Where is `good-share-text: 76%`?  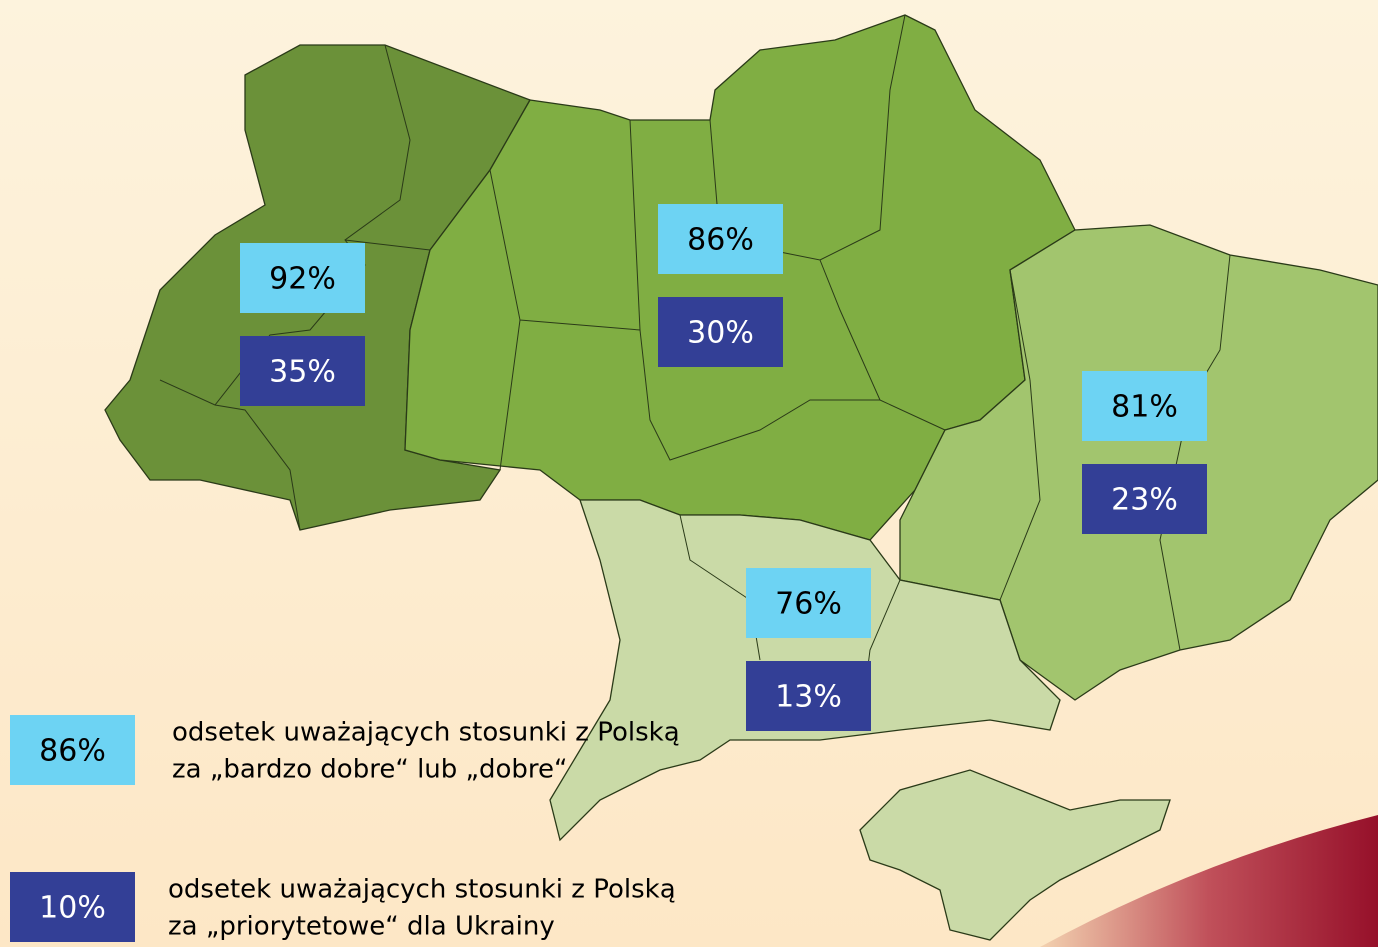 good-share-text: 76% is located at coordinates (808, 604).